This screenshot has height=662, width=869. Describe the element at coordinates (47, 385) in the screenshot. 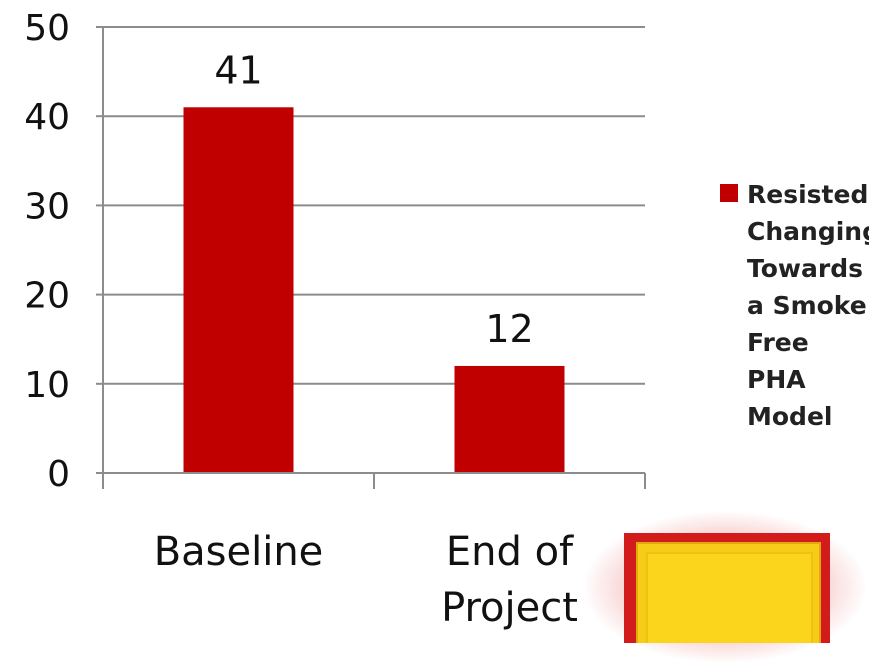

I see `y-tick-label: 10` at that location.